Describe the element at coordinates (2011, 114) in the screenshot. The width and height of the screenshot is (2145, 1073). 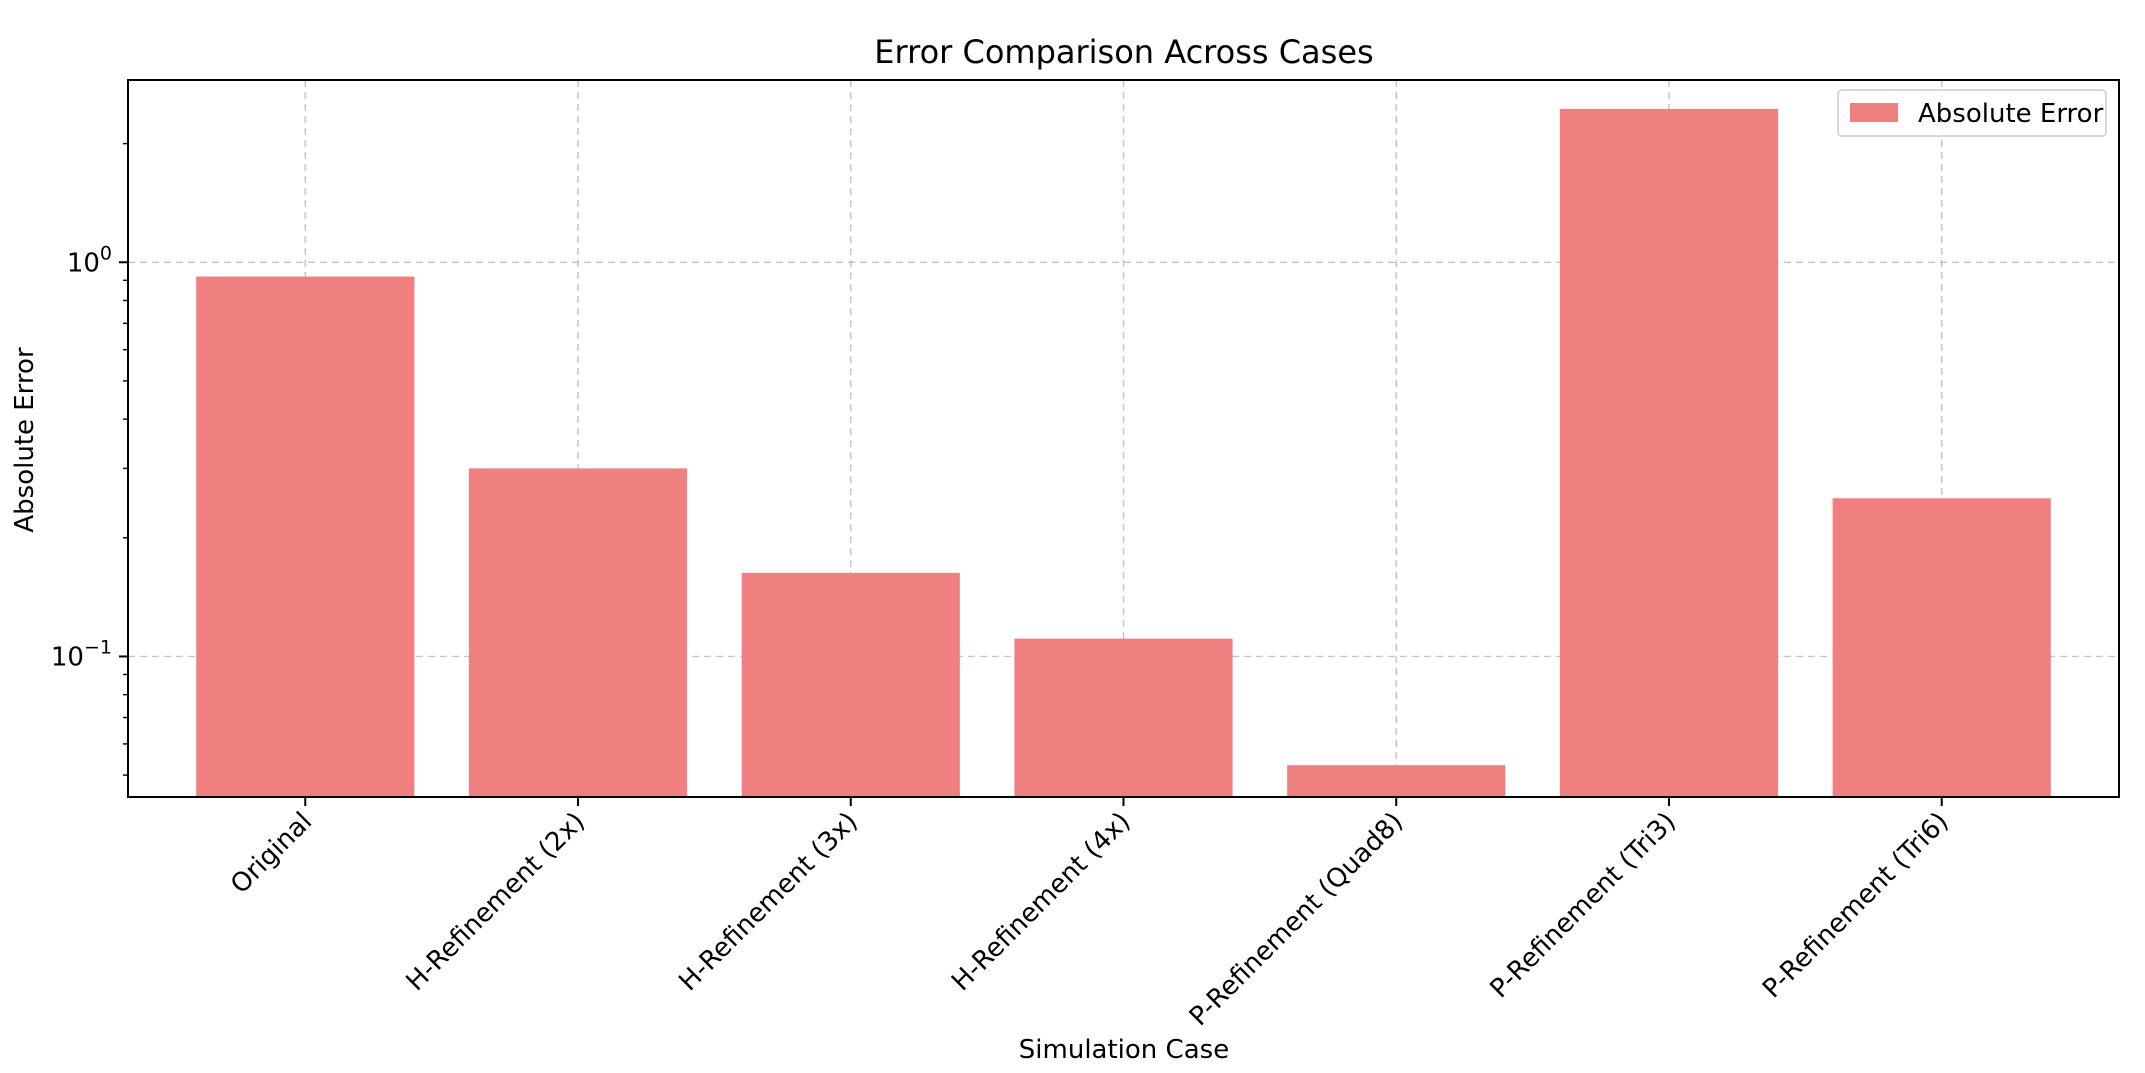
I see `legend-label: Absolute Error` at that location.